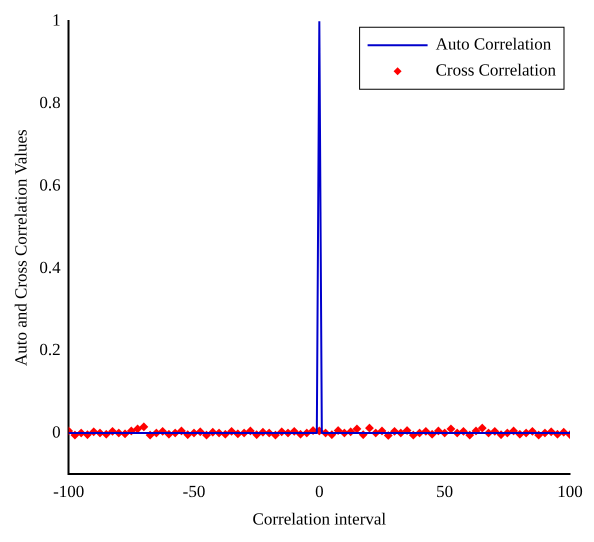 This screenshot has width=594, height=542. What do you see at coordinates (68, 491) in the screenshot?
I see `x-tick-label: -100` at bounding box center [68, 491].